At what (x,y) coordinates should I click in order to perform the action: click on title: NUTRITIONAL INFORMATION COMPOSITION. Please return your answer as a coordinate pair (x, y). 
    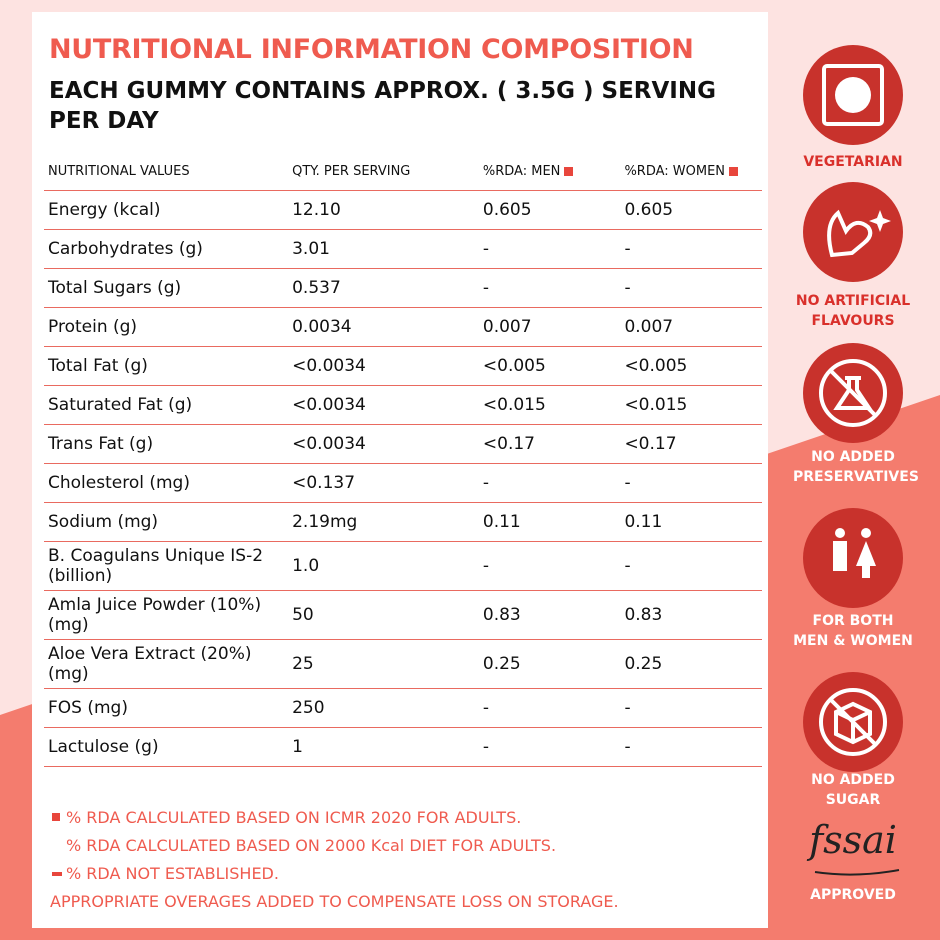
    Looking at the image, I should click on (371, 49).